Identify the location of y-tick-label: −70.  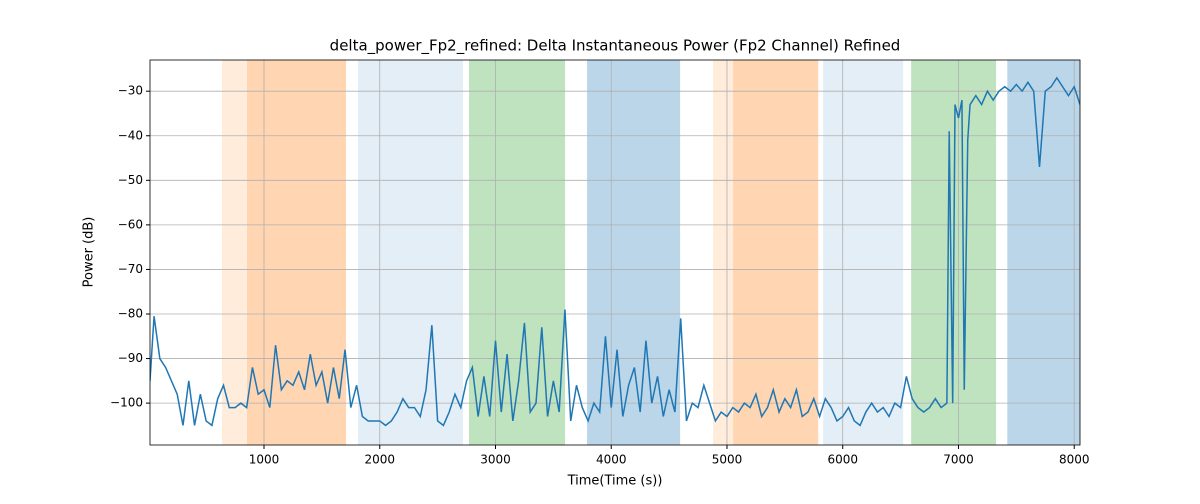
(130, 269).